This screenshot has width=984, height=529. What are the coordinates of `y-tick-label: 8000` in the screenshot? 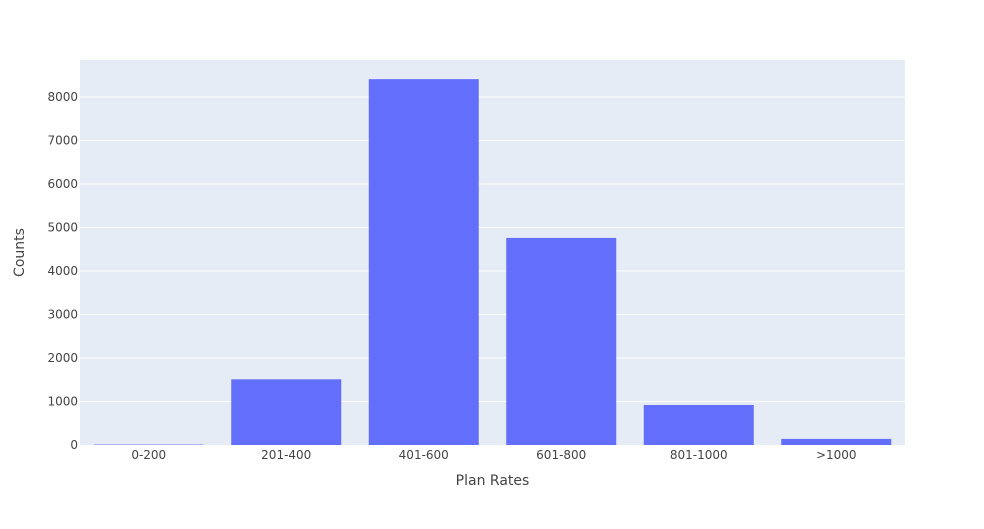 It's located at (62, 97).